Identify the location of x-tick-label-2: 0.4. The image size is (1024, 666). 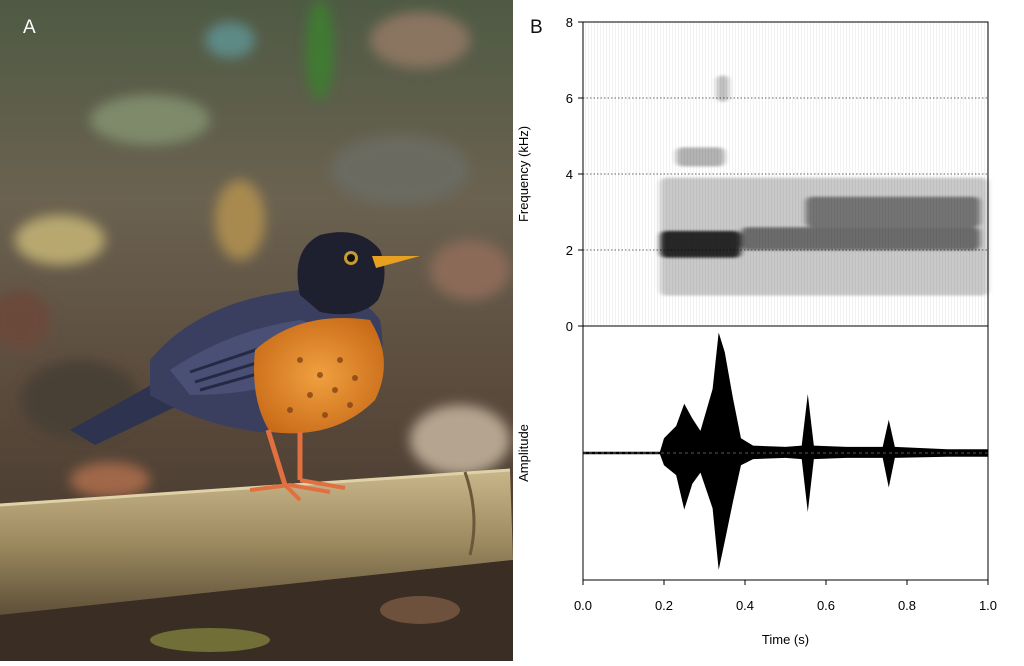
(745, 605).